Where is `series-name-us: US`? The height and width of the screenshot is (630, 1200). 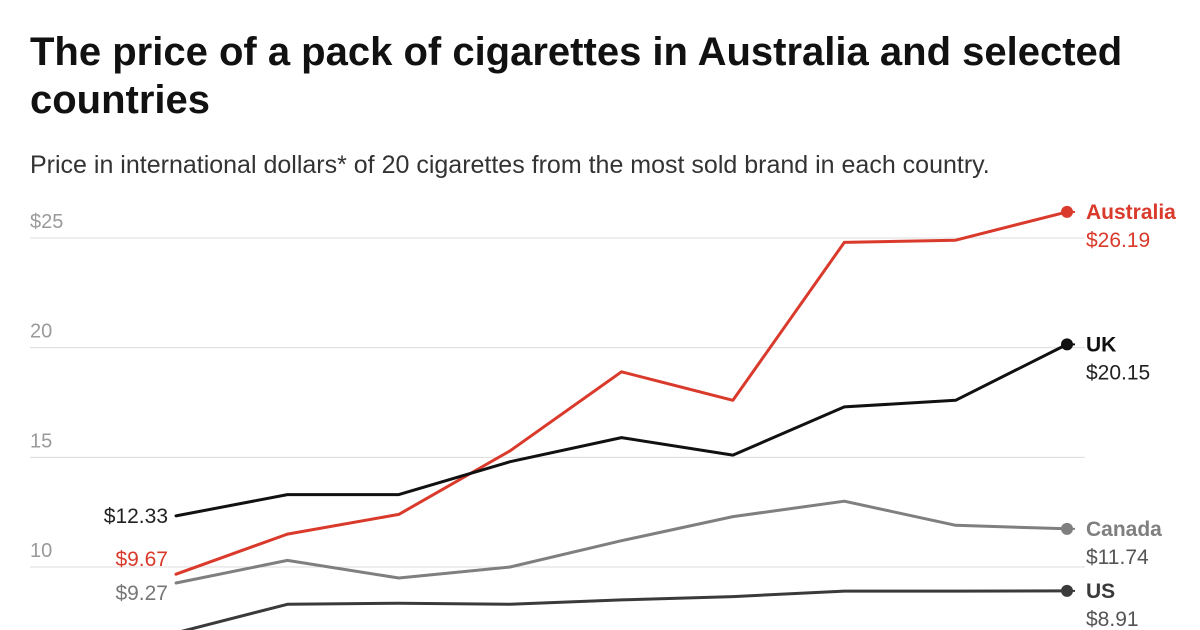
series-name-us: US is located at coordinates (1100, 591).